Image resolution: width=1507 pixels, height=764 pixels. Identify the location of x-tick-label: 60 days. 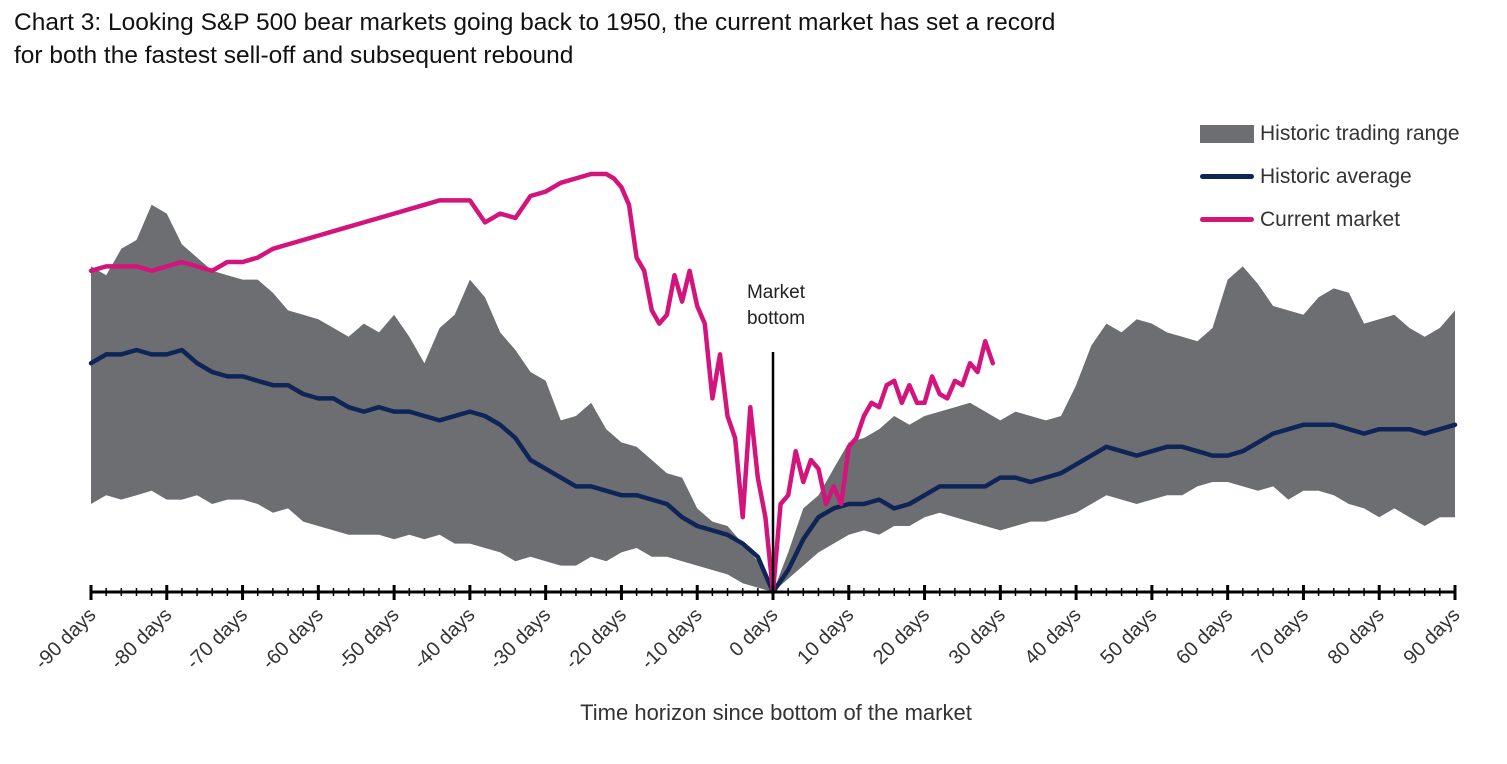
(1204, 636).